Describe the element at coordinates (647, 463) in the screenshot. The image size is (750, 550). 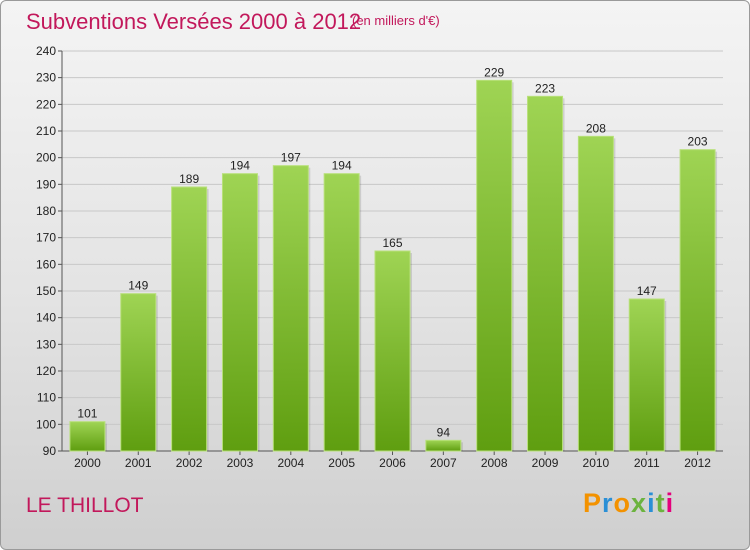
I see `x-tick-label: 2011` at that location.